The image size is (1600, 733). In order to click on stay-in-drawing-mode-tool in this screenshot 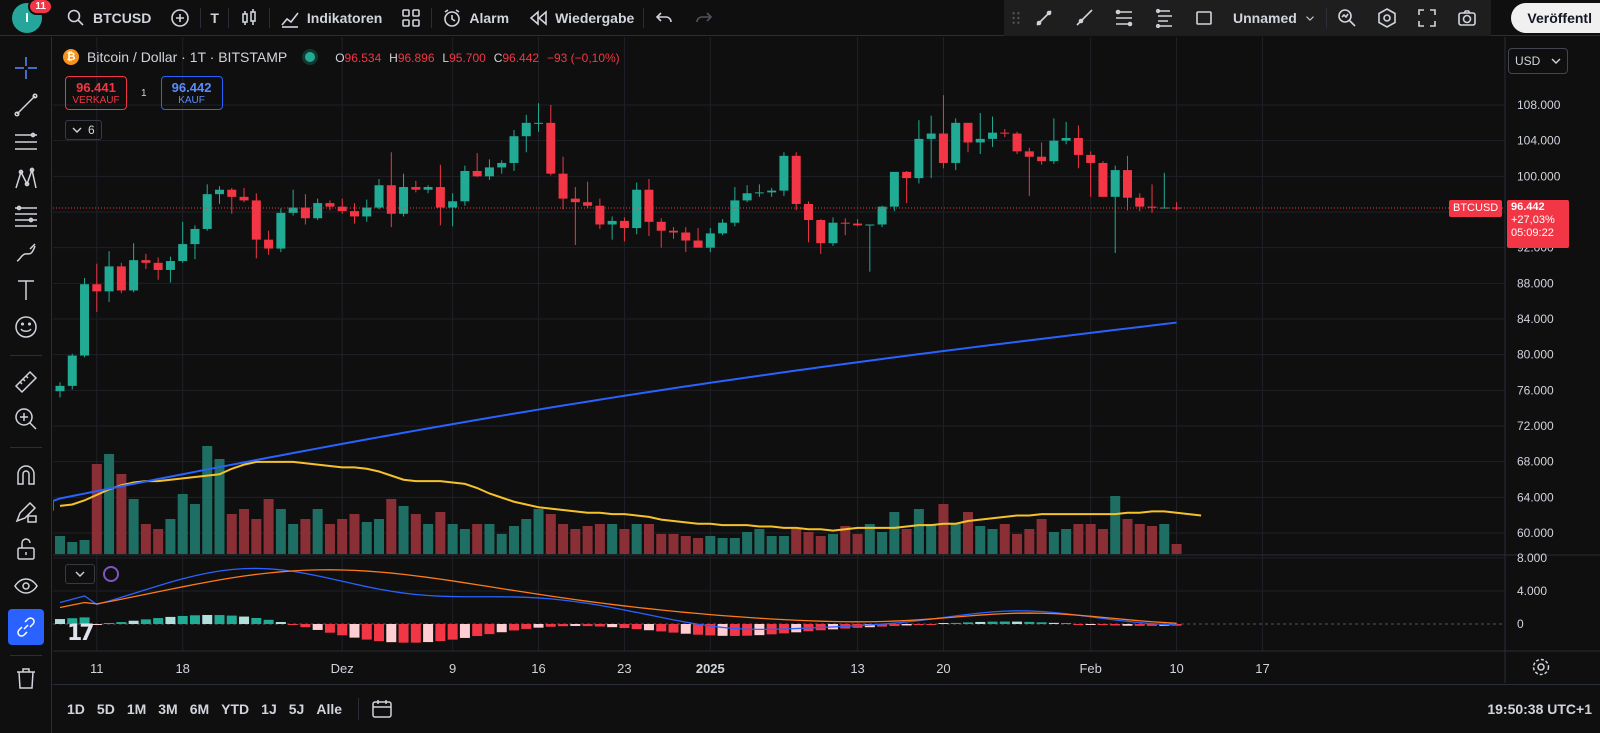, I will do `click(26, 512)`.